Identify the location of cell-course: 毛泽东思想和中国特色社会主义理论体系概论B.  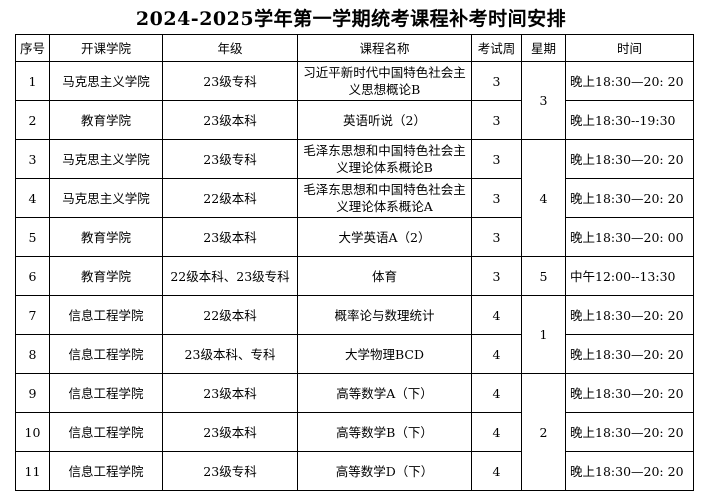
(384, 159).